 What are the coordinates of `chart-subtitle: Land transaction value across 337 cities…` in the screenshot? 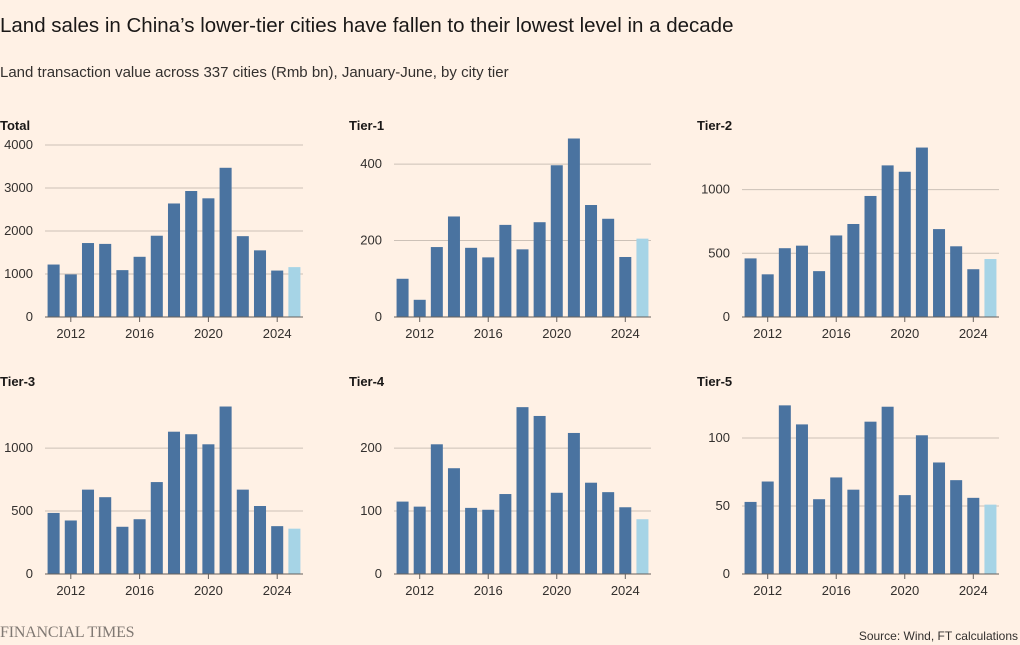 It's located at (254, 72).